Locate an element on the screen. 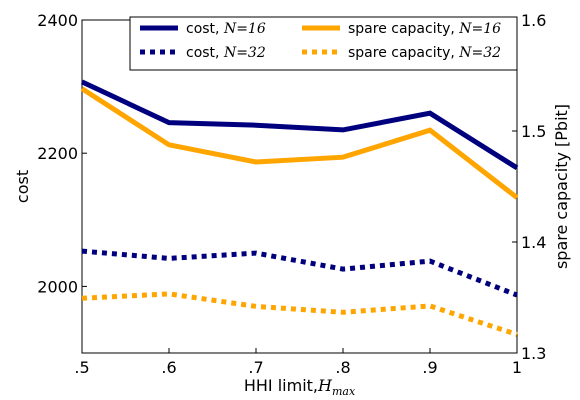  x-tick-label: .7 is located at coordinates (255, 367).